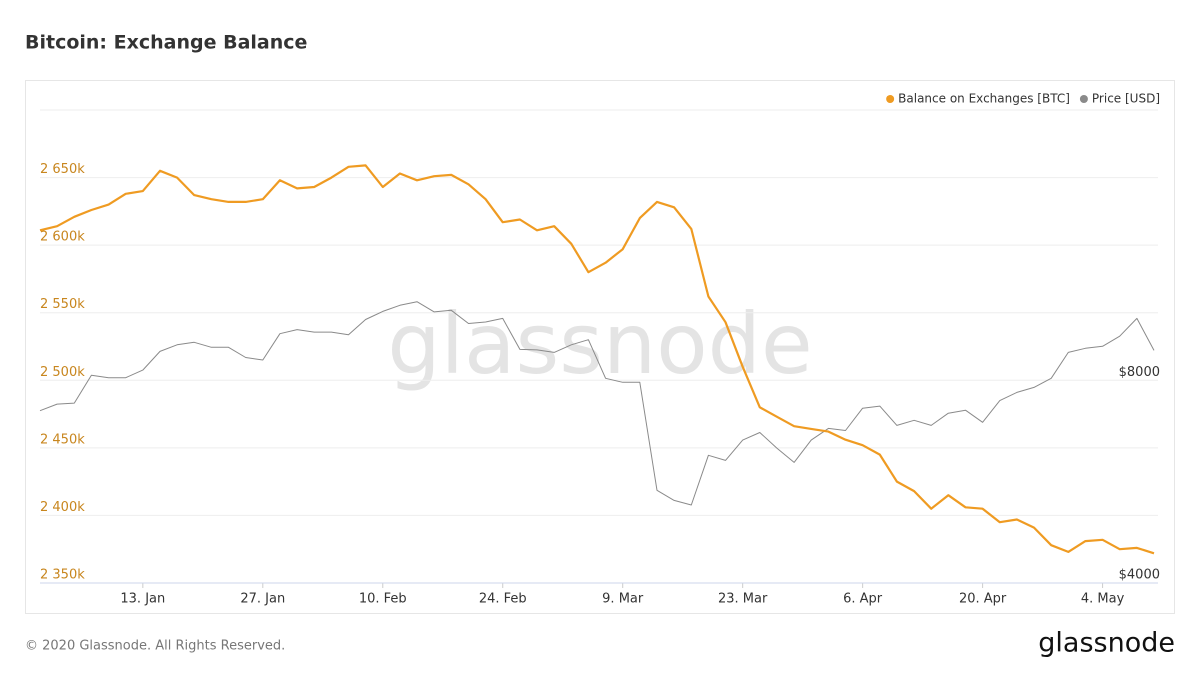 This screenshot has height=675, width=1200. What do you see at coordinates (62, 575) in the screenshot?
I see `y-tick-label: 2 350k` at bounding box center [62, 575].